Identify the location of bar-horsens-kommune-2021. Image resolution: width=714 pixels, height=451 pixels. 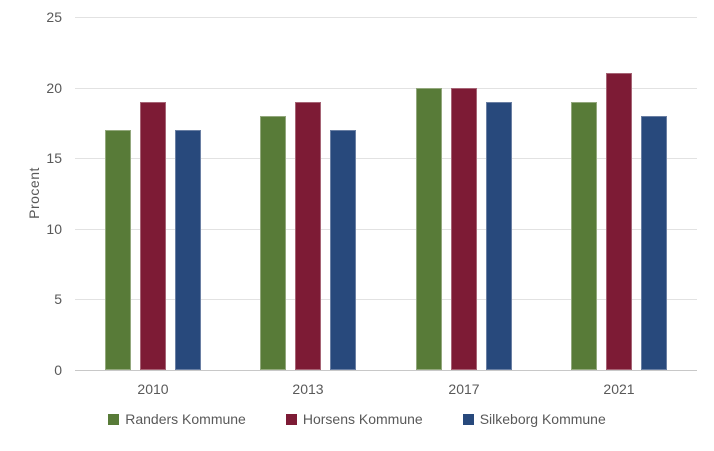
(619, 221).